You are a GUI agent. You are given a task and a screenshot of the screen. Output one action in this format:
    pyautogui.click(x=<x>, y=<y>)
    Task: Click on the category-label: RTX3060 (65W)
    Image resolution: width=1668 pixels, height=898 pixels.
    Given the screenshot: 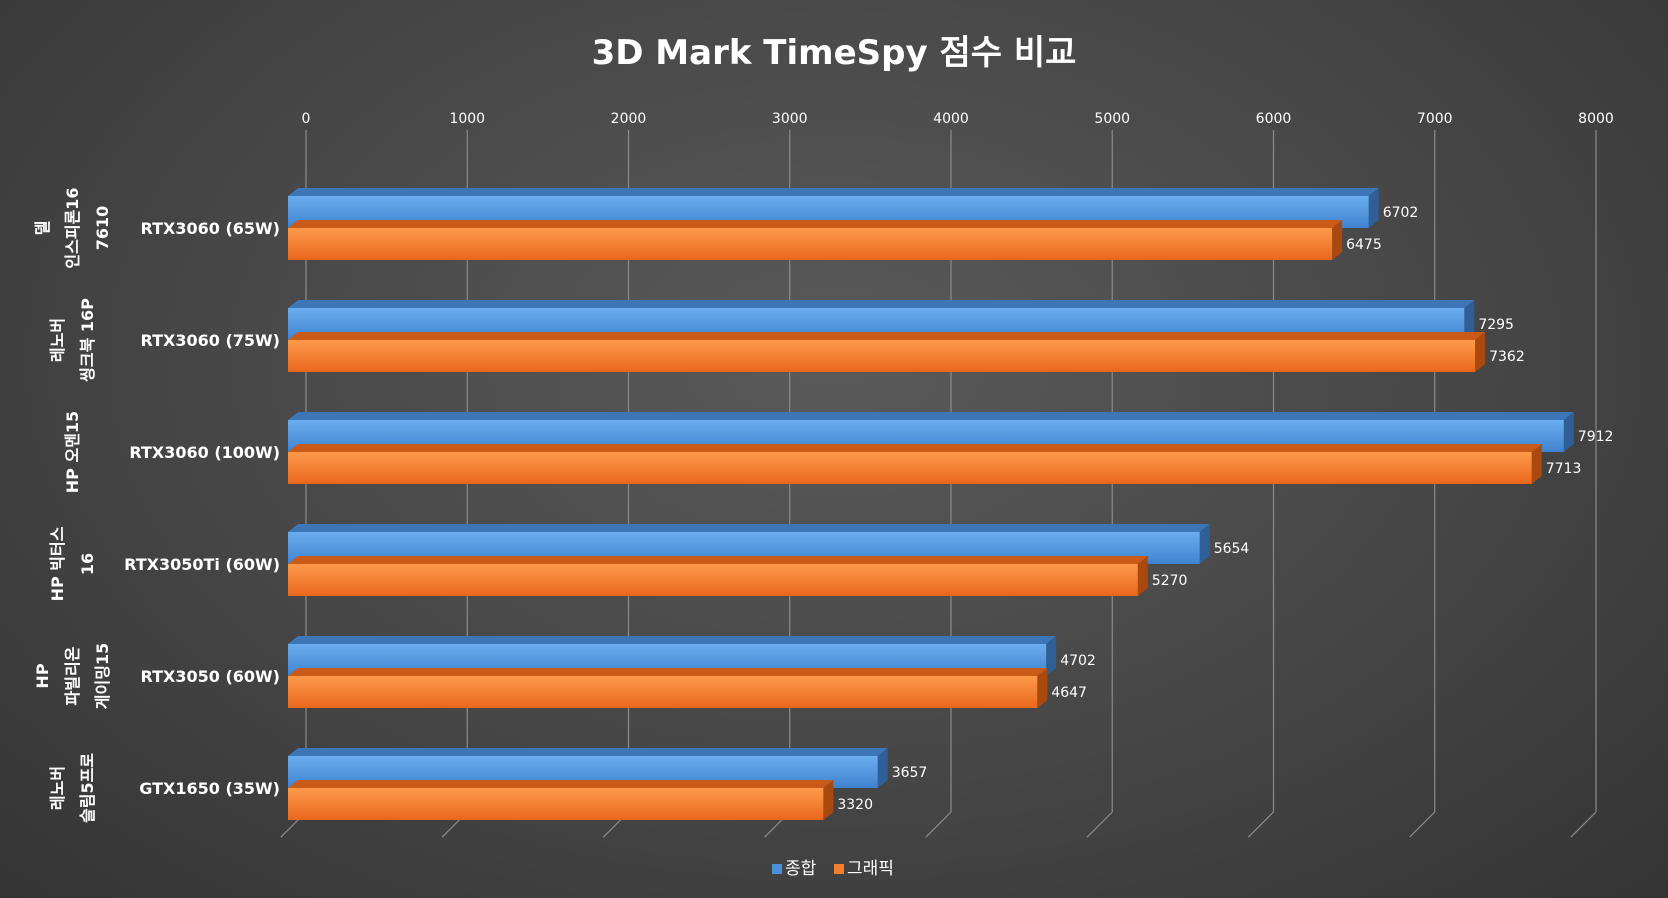 What is the action you would take?
    pyautogui.click(x=211, y=228)
    